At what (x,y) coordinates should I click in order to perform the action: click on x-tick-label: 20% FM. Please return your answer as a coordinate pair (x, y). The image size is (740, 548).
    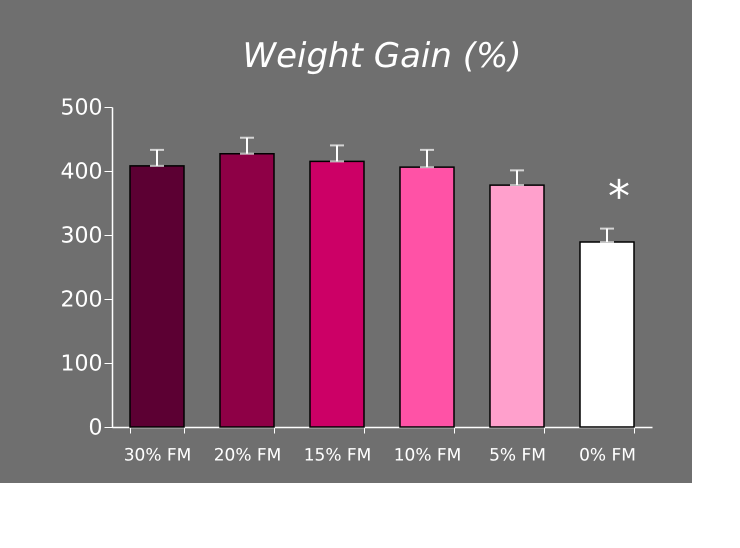
    Looking at the image, I should click on (248, 456).